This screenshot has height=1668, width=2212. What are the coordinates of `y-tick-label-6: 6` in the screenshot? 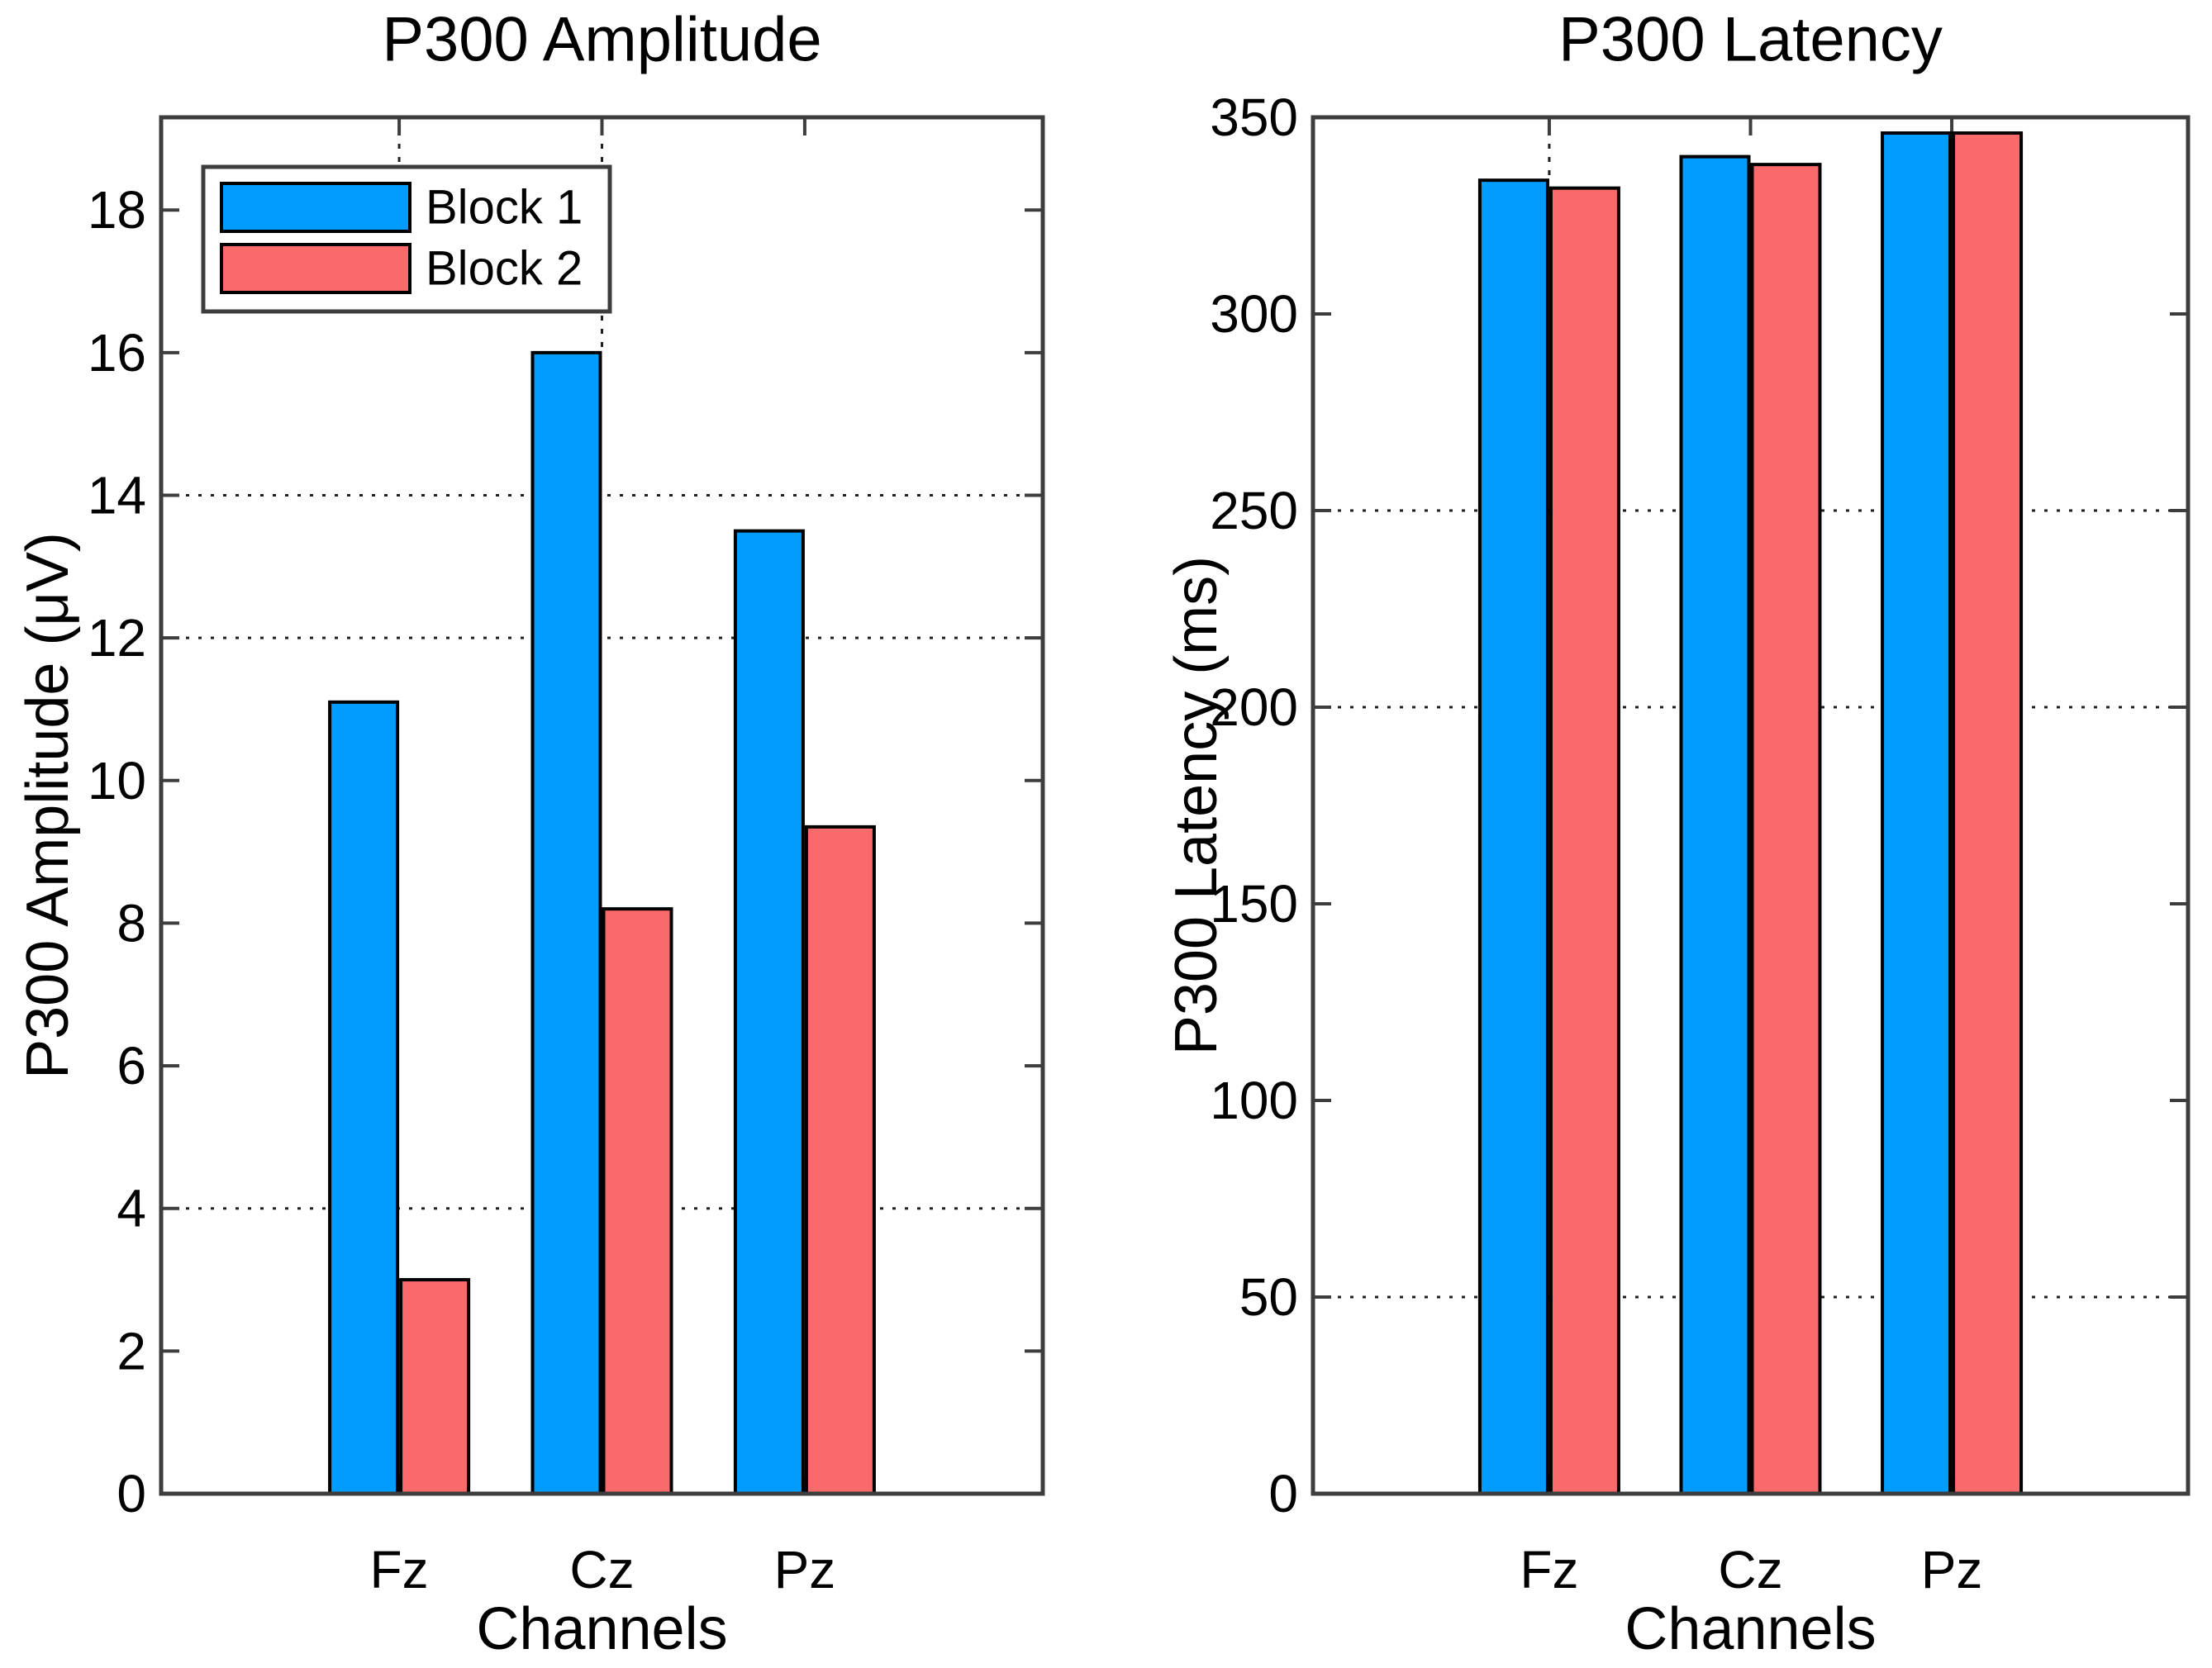 It's located at (131, 1065).